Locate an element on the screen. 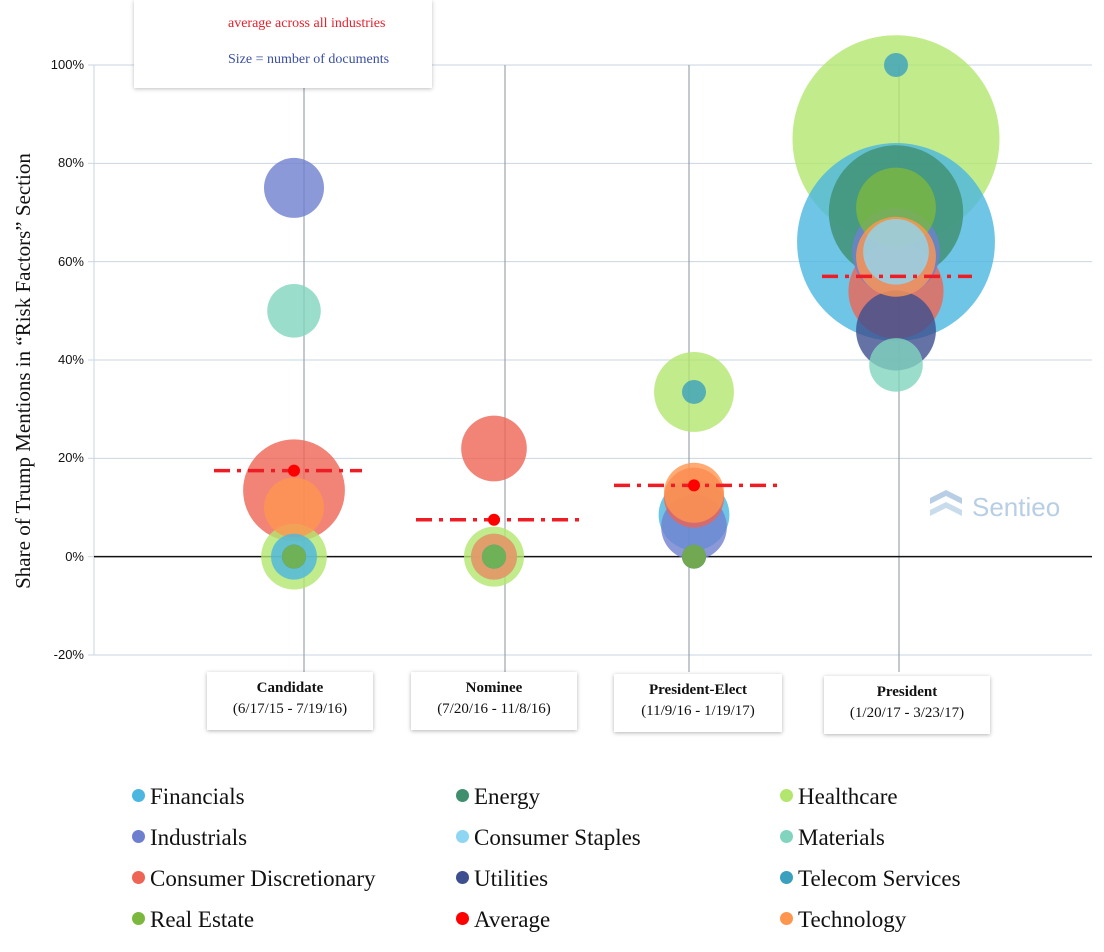  legend-item-real-estate: Real Estate is located at coordinates (193, 920).